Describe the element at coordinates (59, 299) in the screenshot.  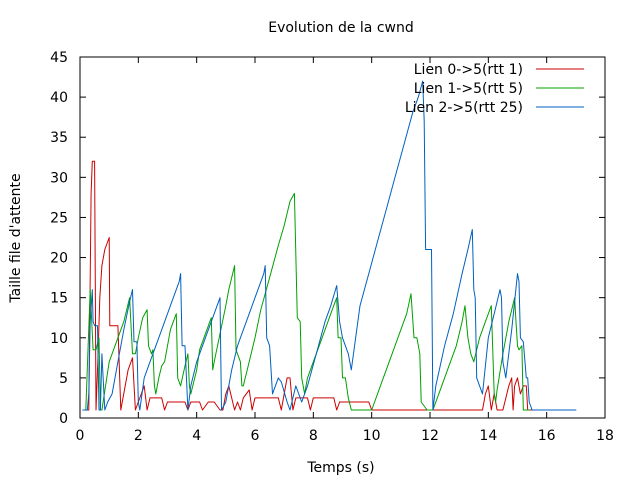
I see `y-tick-label: 15` at that location.